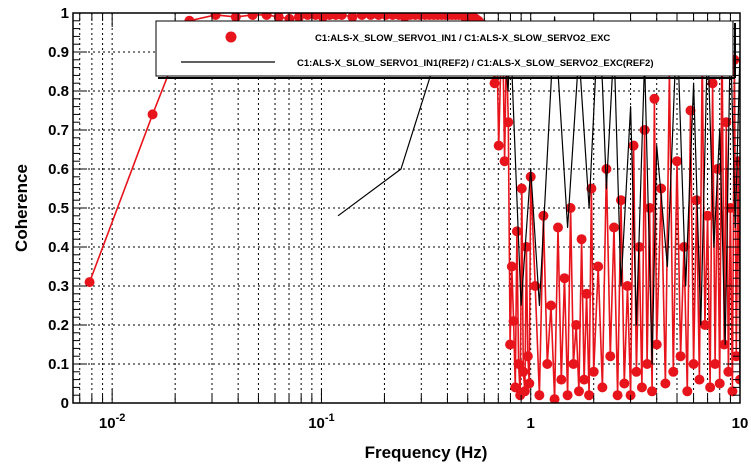 This screenshot has width=751, height=466. Describe the element at coordinates (426, 452) in the screenshot. I see `x-axis-label: Frequency (Hz)` at that location.